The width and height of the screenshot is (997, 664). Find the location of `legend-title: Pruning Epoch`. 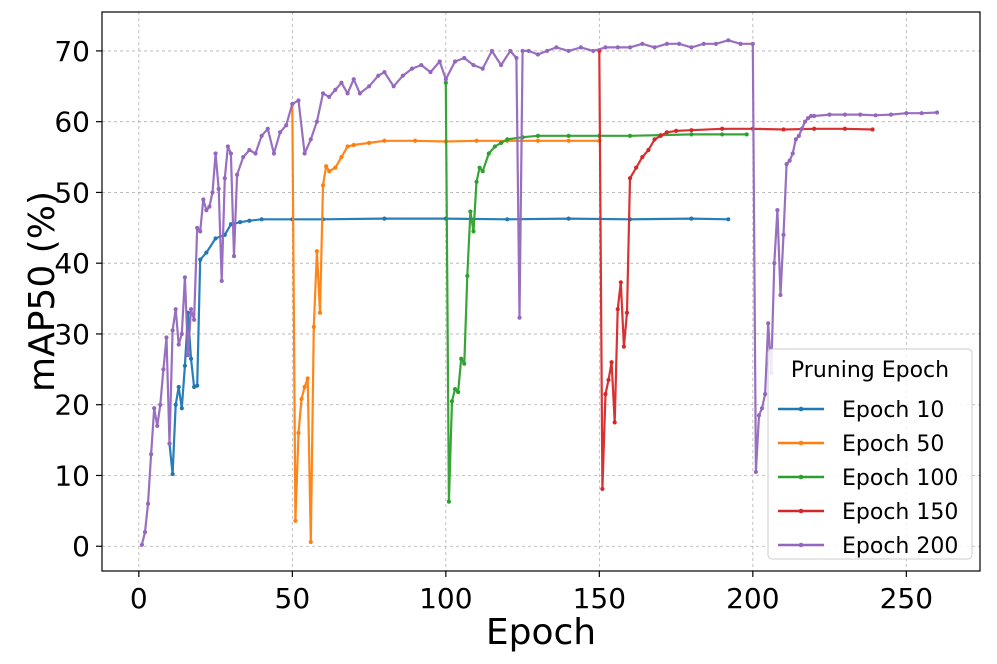

legend-title: Pruning Epoch is located at coordinates (870, 370).